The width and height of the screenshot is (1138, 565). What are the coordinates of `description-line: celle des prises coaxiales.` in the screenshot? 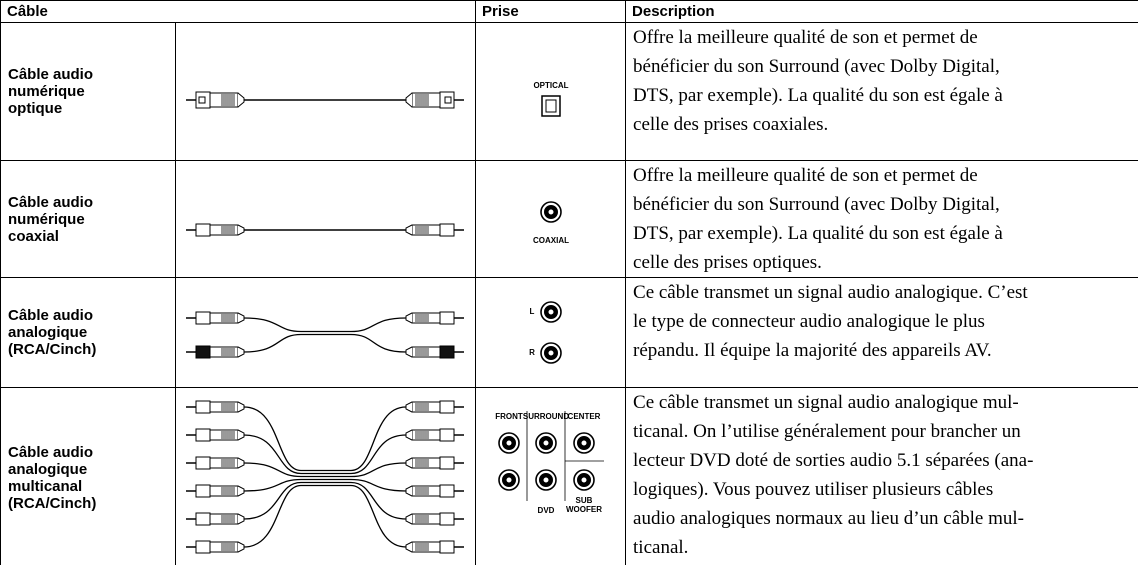 It's located at (731, 124).